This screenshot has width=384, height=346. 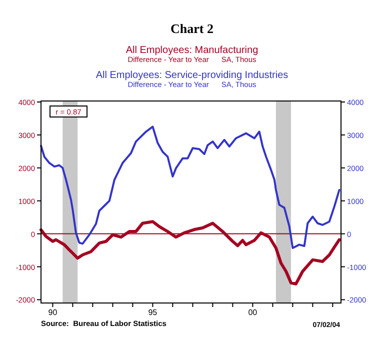 I want to click on chart-title: Chart 2, so click(x=192, y=28).